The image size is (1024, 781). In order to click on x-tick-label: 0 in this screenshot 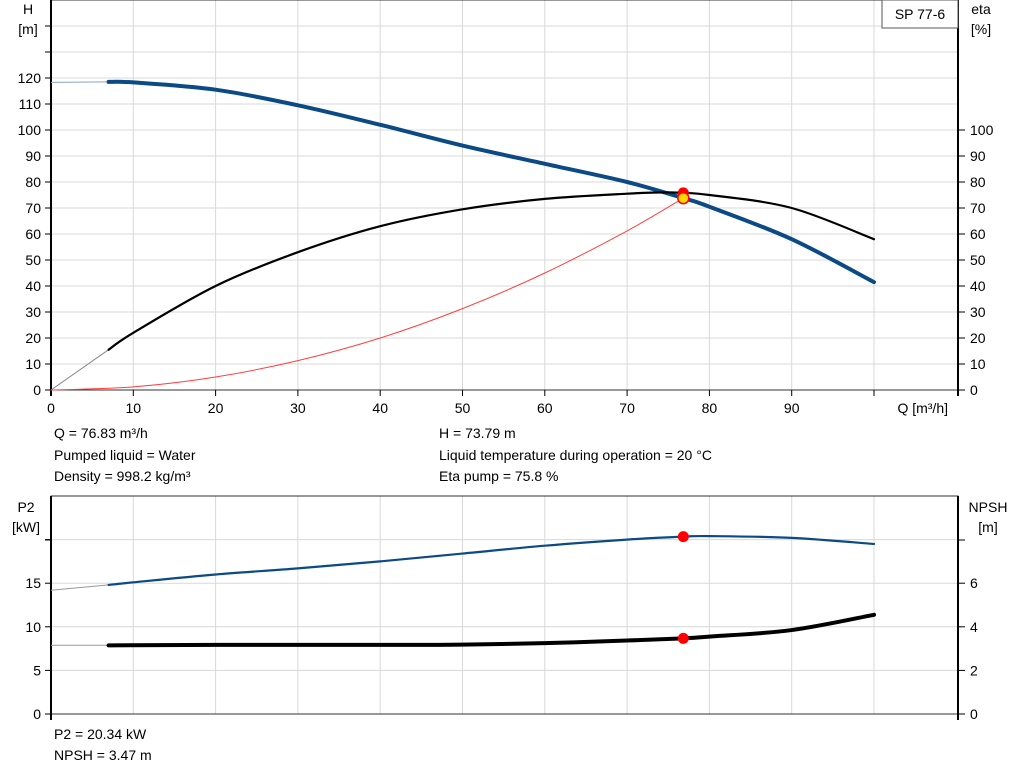, I will do `click(51, 408)`.